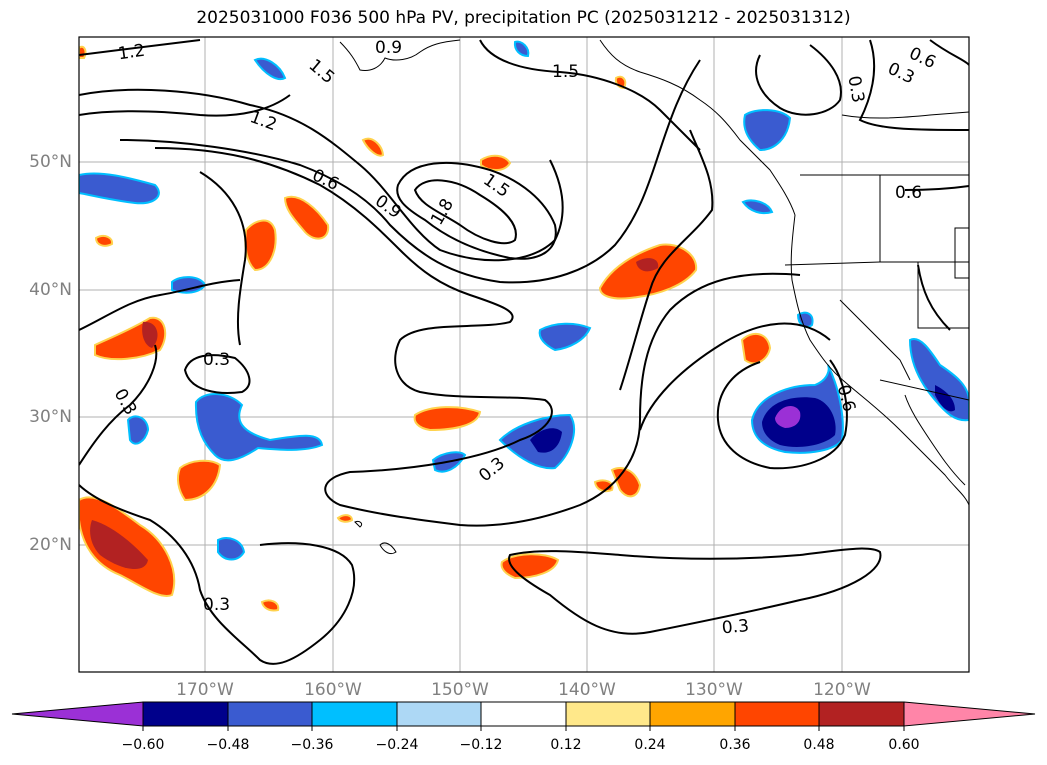 The width and height of the screenshot is (1047, 765). Describe the element at coordinates (904, 745) in the screenshot. I see `colorbar-tick: 0.60` at that location.